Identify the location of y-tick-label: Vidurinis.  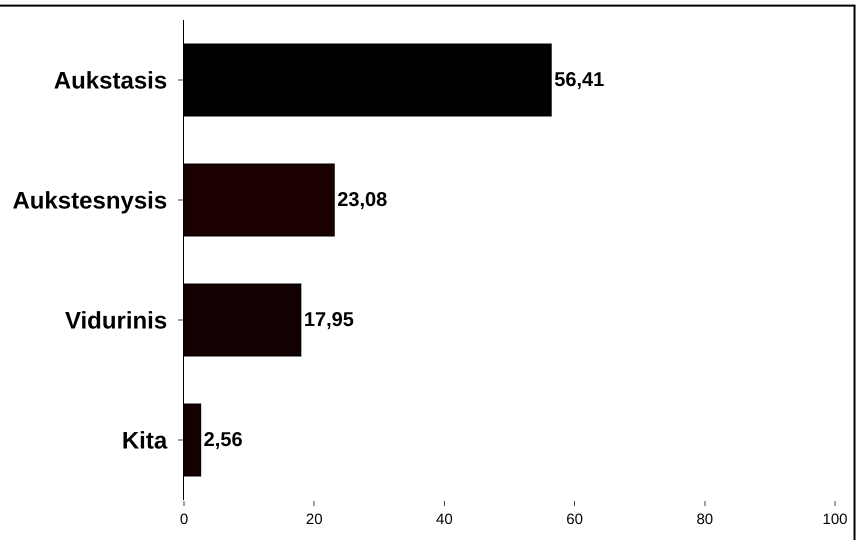
(116, 320).